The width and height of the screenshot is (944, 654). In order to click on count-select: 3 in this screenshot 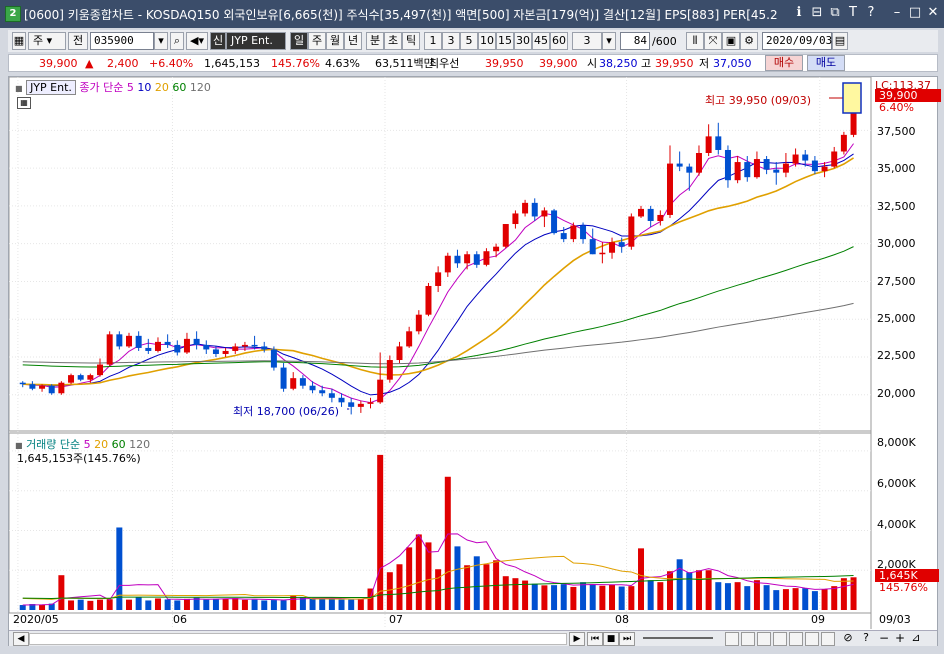, I will do `click(587, 41)`.